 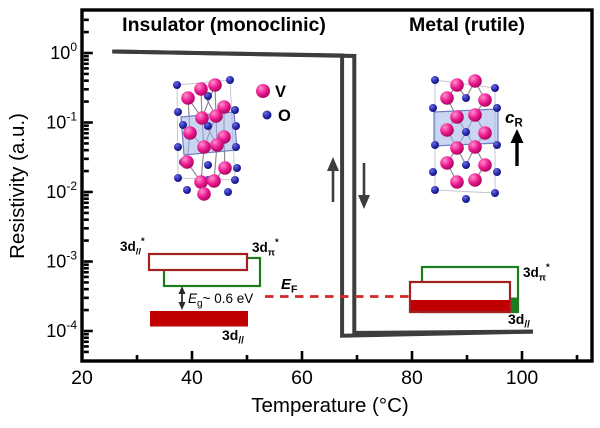 What do you see at coordinates (273, 104) in the screenshot?
I see `atom-legend: V O` at bounding box center [273, 104].